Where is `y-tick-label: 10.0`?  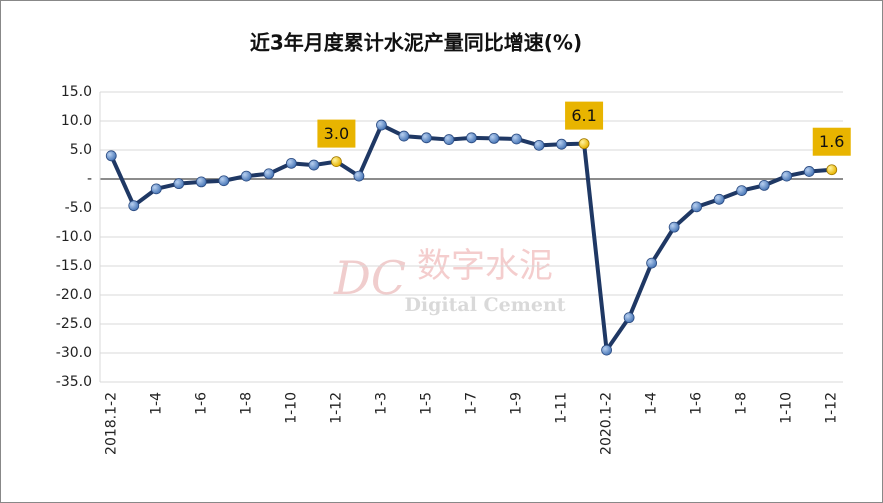 y-tick-label: 10.0 is located at coordinates (76, 121).